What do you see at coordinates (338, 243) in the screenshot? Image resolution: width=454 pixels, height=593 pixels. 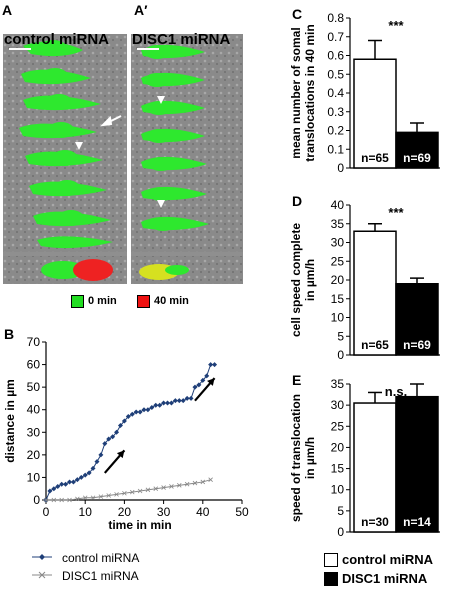 I see `y-tick-label: 30` at bounding box center [338, 243].